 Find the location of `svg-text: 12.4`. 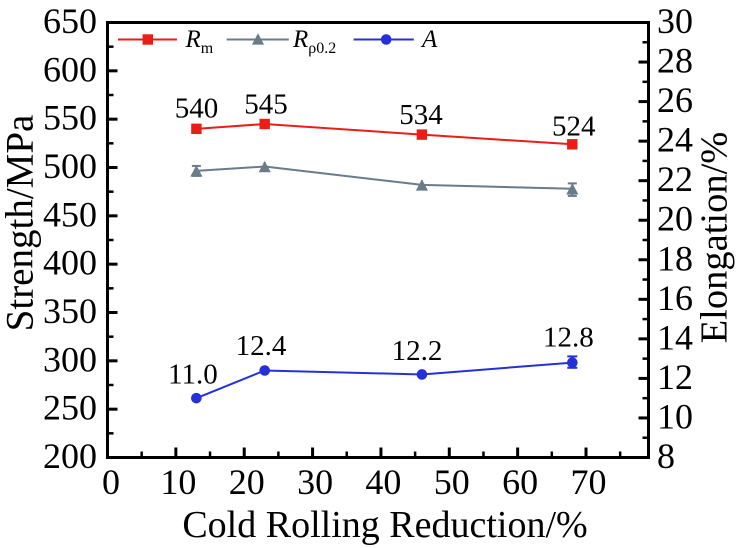

svg-text: 12.4 is located at coordinates (261, 346).